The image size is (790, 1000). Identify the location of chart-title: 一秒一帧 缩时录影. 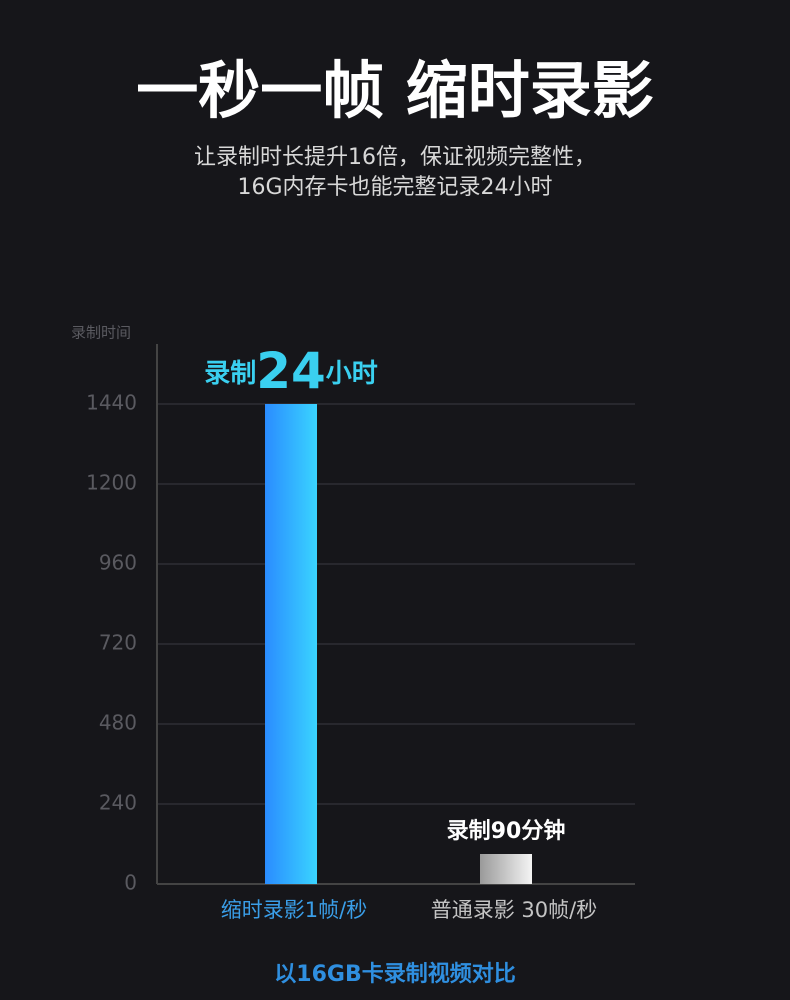
(395, 90).